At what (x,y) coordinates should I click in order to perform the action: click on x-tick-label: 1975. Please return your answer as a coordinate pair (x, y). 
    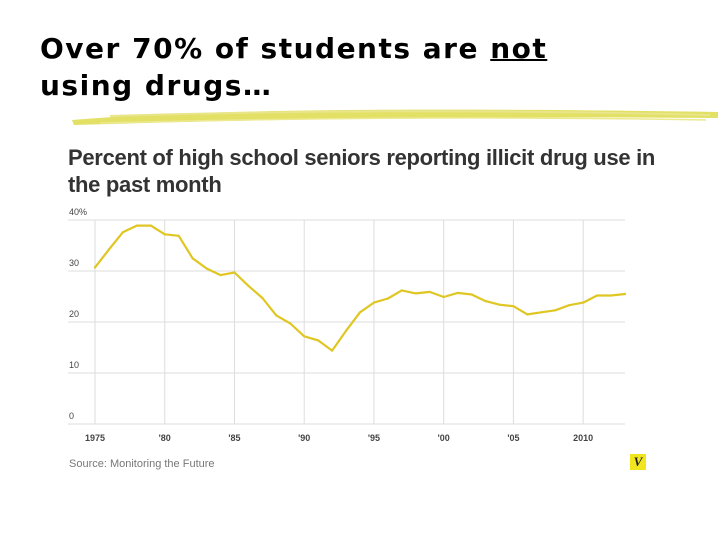
    Looking at the image, I should click on (95, 438).